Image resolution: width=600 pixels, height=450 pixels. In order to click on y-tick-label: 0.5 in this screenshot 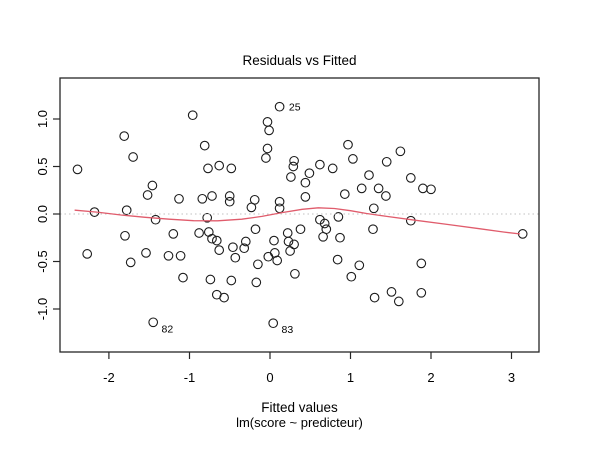, I will do `click(42, 166)`.